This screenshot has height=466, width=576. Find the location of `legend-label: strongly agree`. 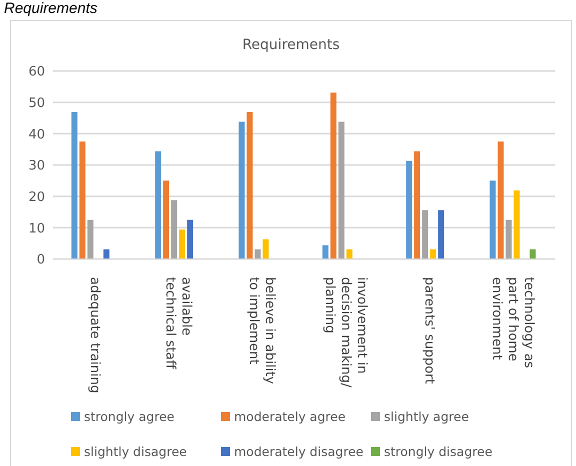

legend-label: strongly agree is located at coordinates (129, 416).